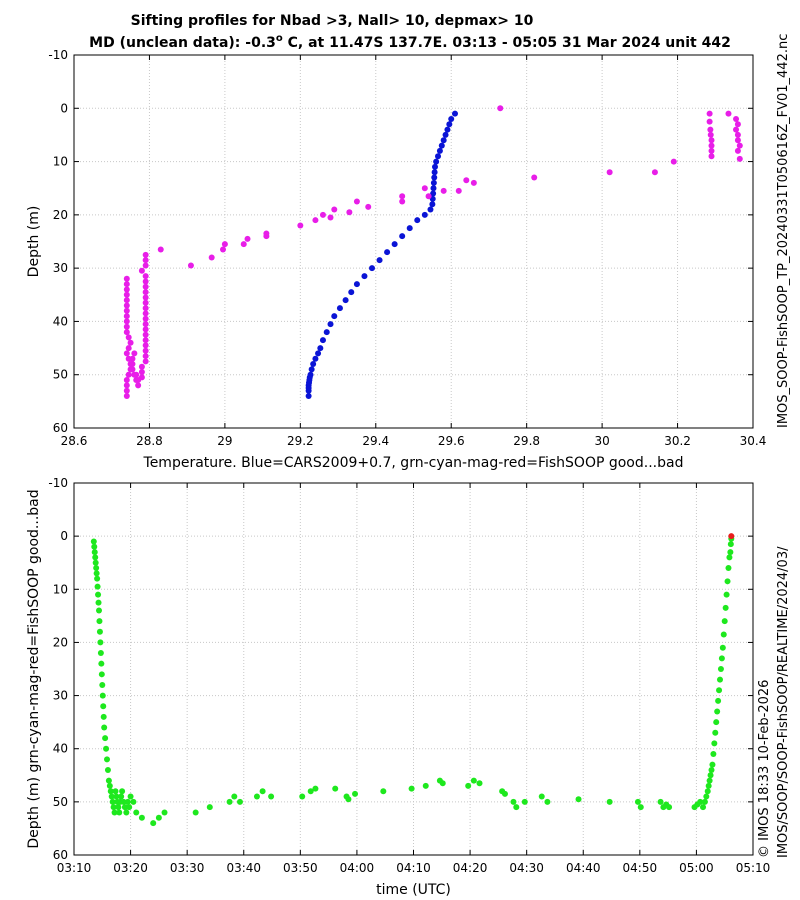 The image size is (800, 900). I want to click on x-tick-label: 04:20, so click(470, 868).